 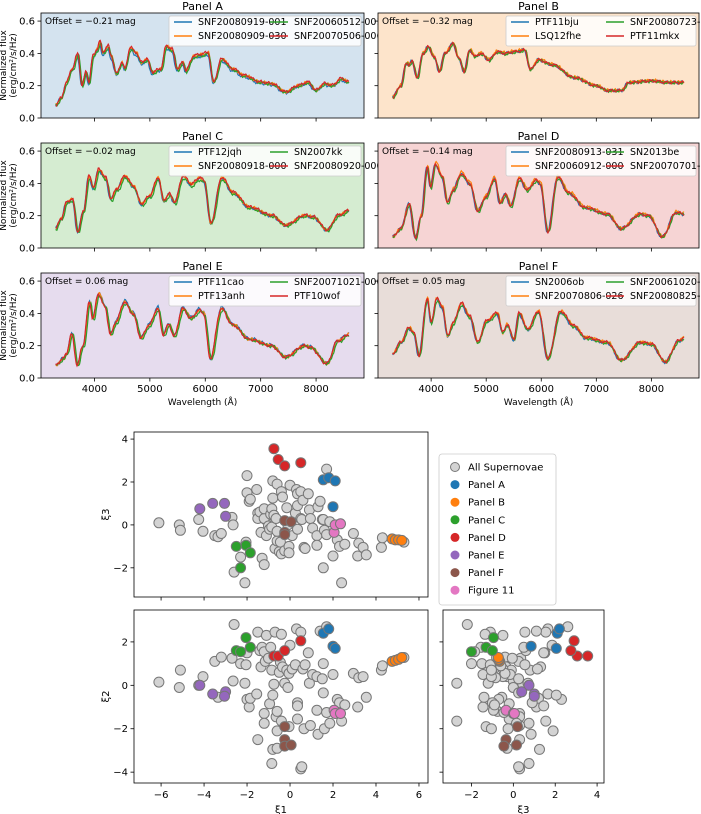 I want to click on legend-label: SNF20060912-000, so click(x=579, y=166).